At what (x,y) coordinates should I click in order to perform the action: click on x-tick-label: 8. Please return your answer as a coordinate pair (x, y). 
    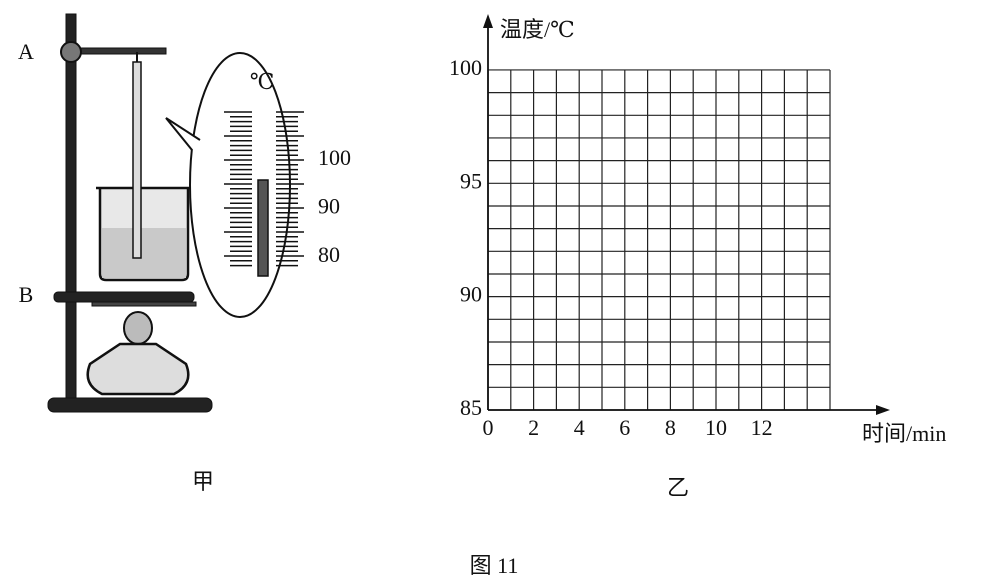
    Looking at the image, I should click on (670, 427).